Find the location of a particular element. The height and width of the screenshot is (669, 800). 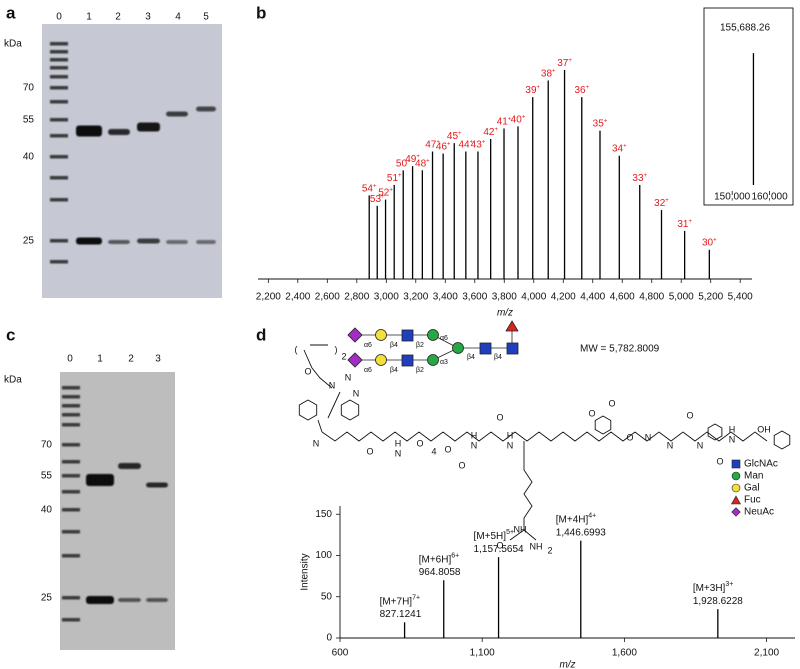

x-tick-label: 160,000 is located at coordinates (769, 197).